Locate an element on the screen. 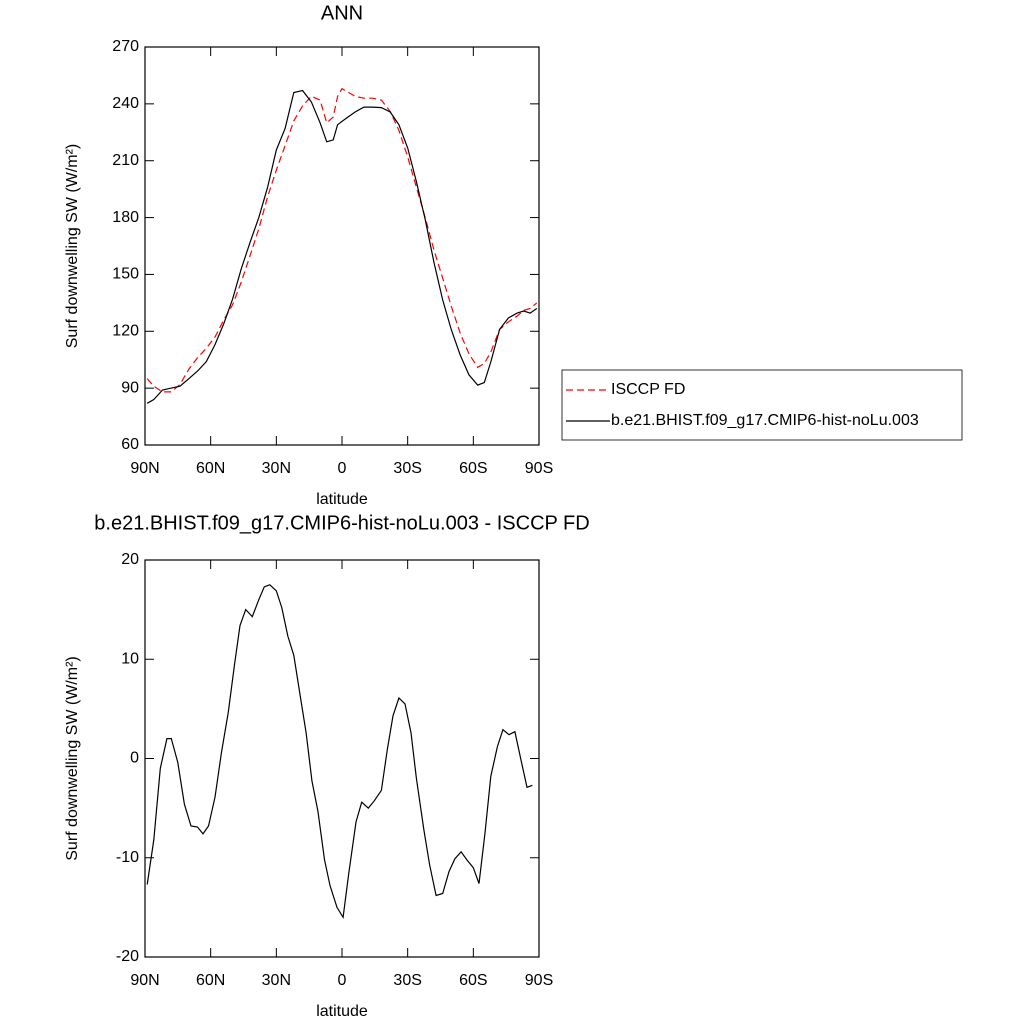 The image size is (1024, 1029). legend-box is located at coordinates (762, 405).